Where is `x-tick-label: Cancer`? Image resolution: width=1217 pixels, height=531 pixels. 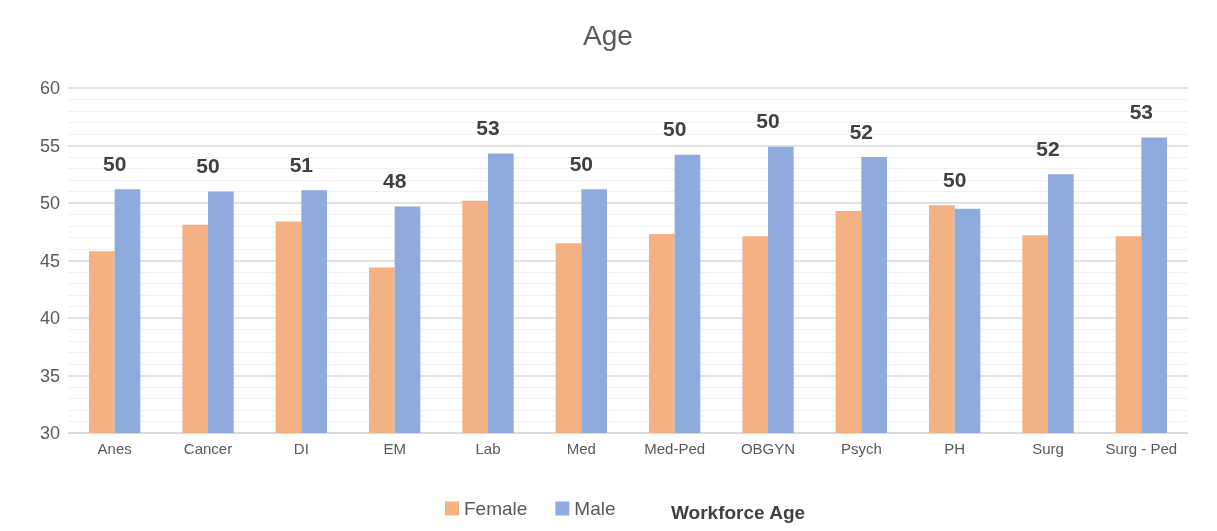 x-tick-label: Cancer is located at coordinates (208, 448).